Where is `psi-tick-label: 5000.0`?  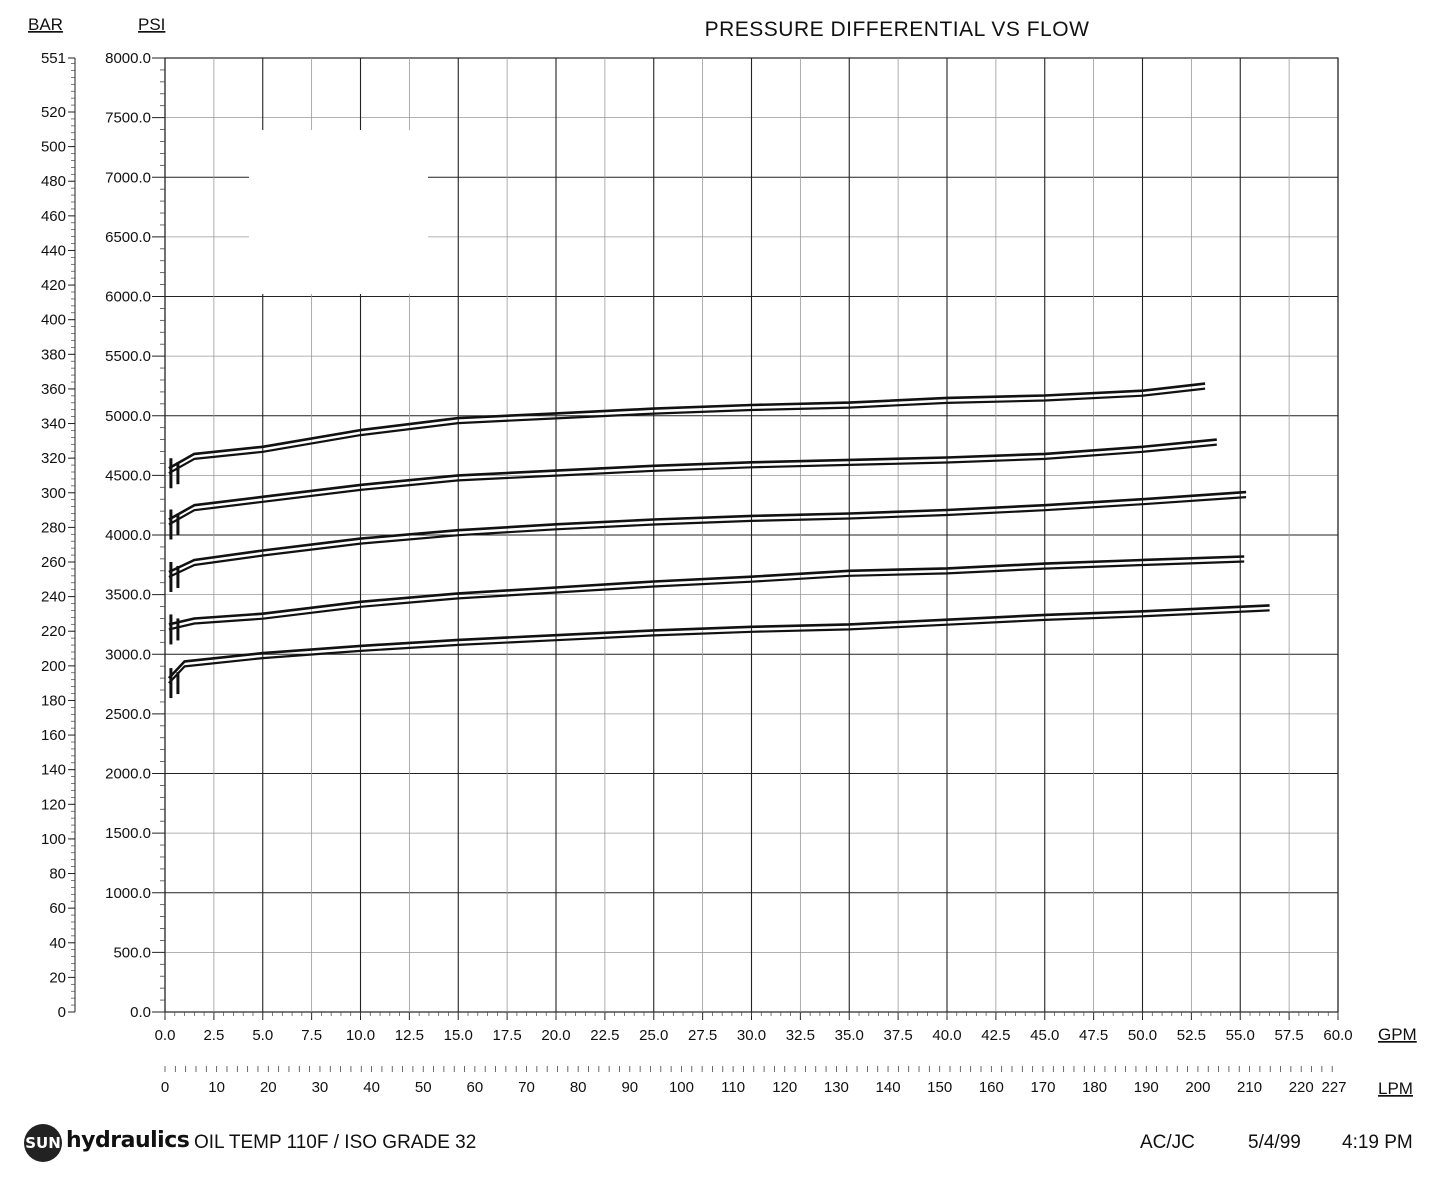
psi-tick-label: 5000.0 is located at coordinates (128, 416).